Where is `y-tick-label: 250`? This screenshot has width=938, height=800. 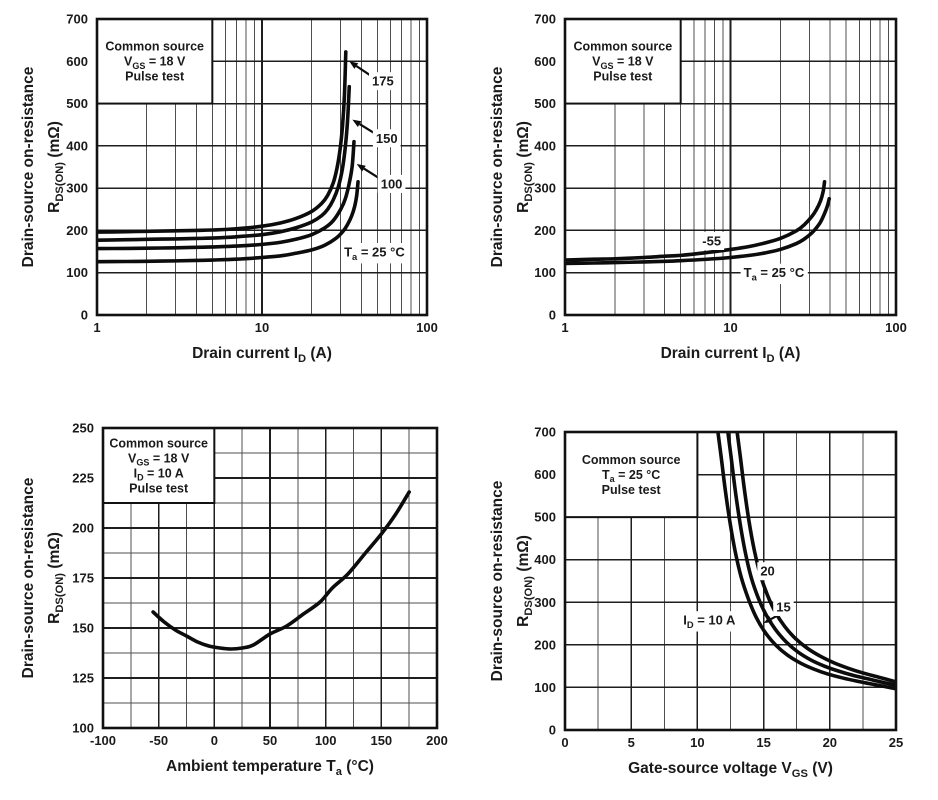
y-tick-label: 250 is located at coordinates (83, 428).